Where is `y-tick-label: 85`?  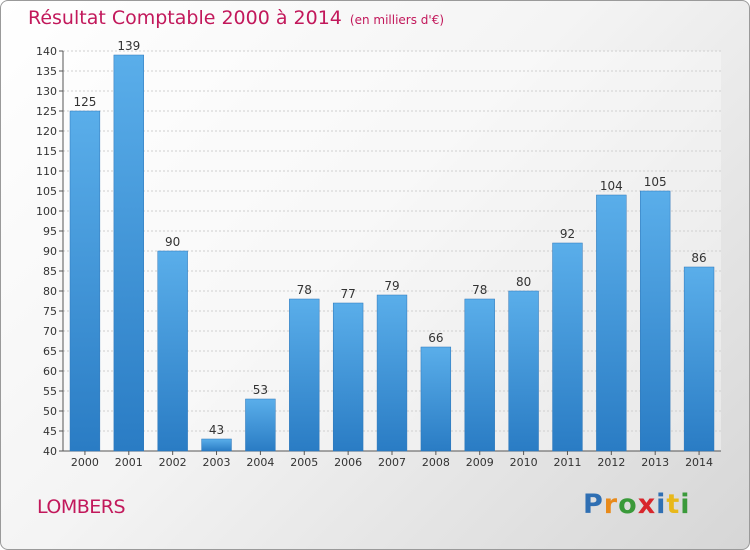
y-tick-label: 85 is located at coordinates (50, 271).